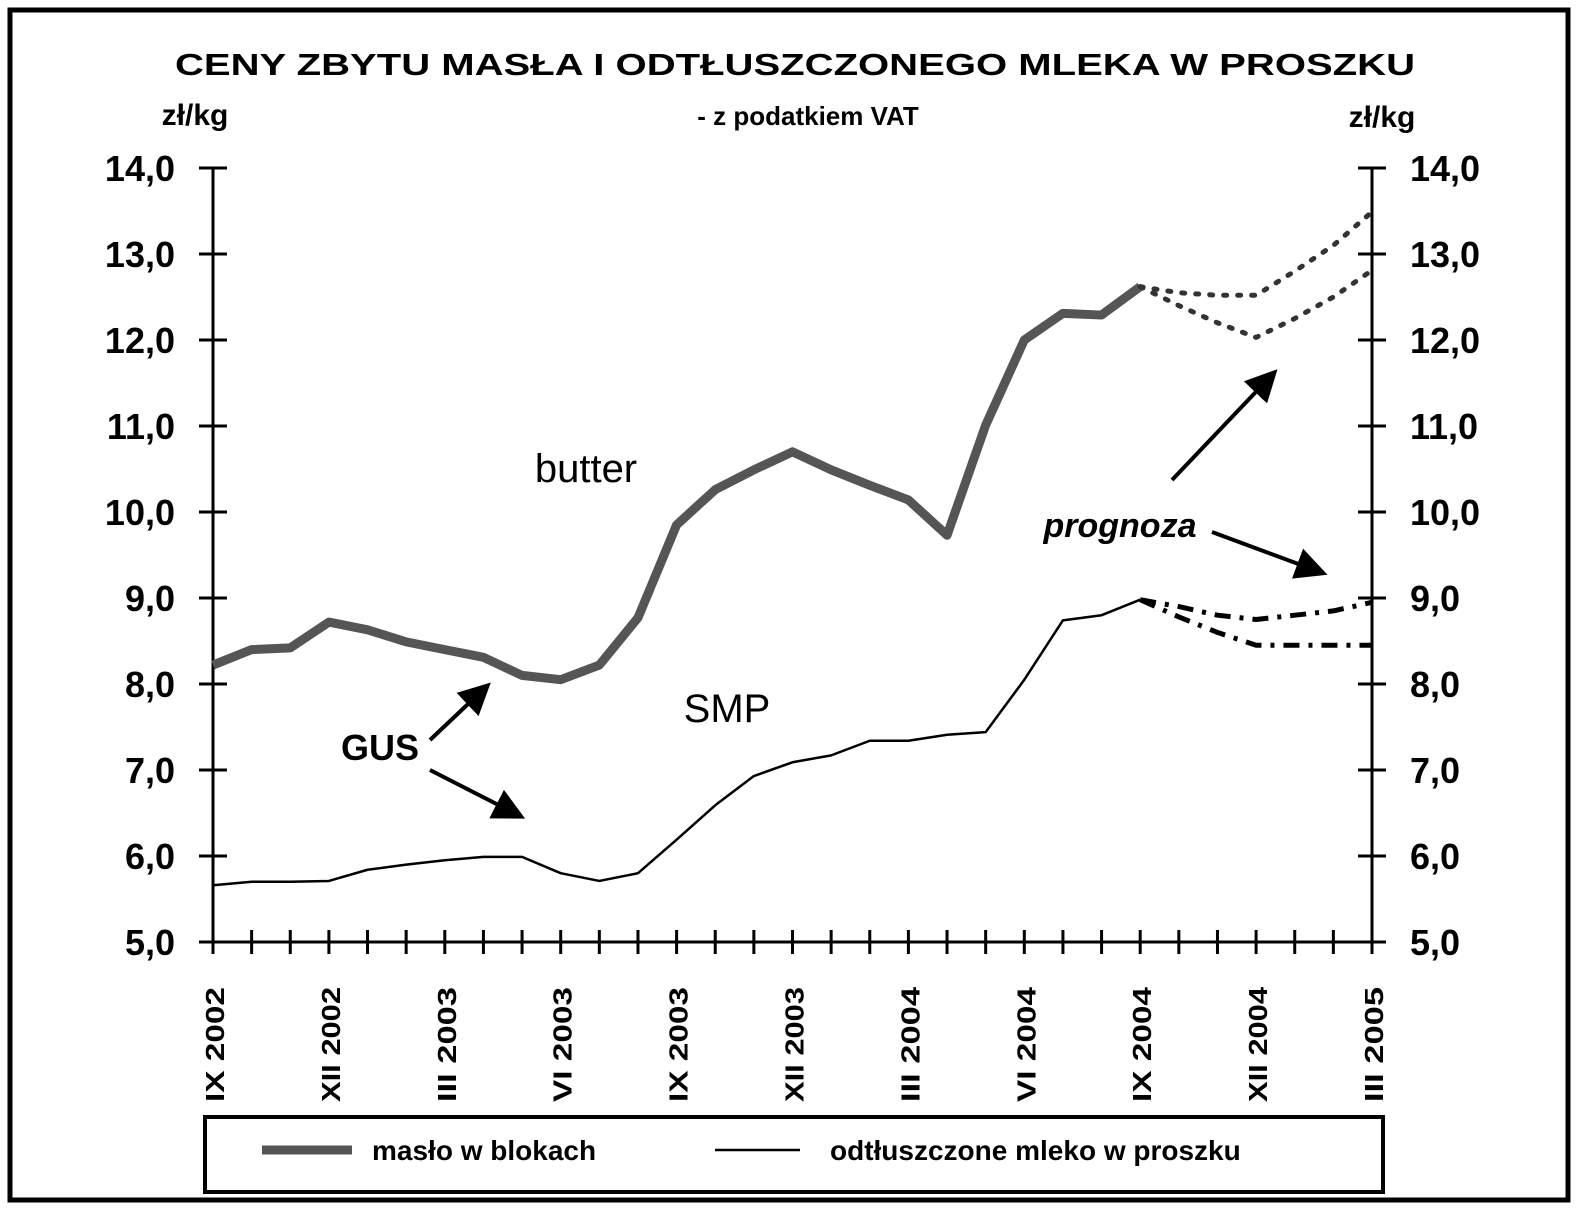 The image size is (1579, 1212). Describe the element at coordinates (141, 426) in the screenshot. I see `y-tick-label: 11,0` at that location.